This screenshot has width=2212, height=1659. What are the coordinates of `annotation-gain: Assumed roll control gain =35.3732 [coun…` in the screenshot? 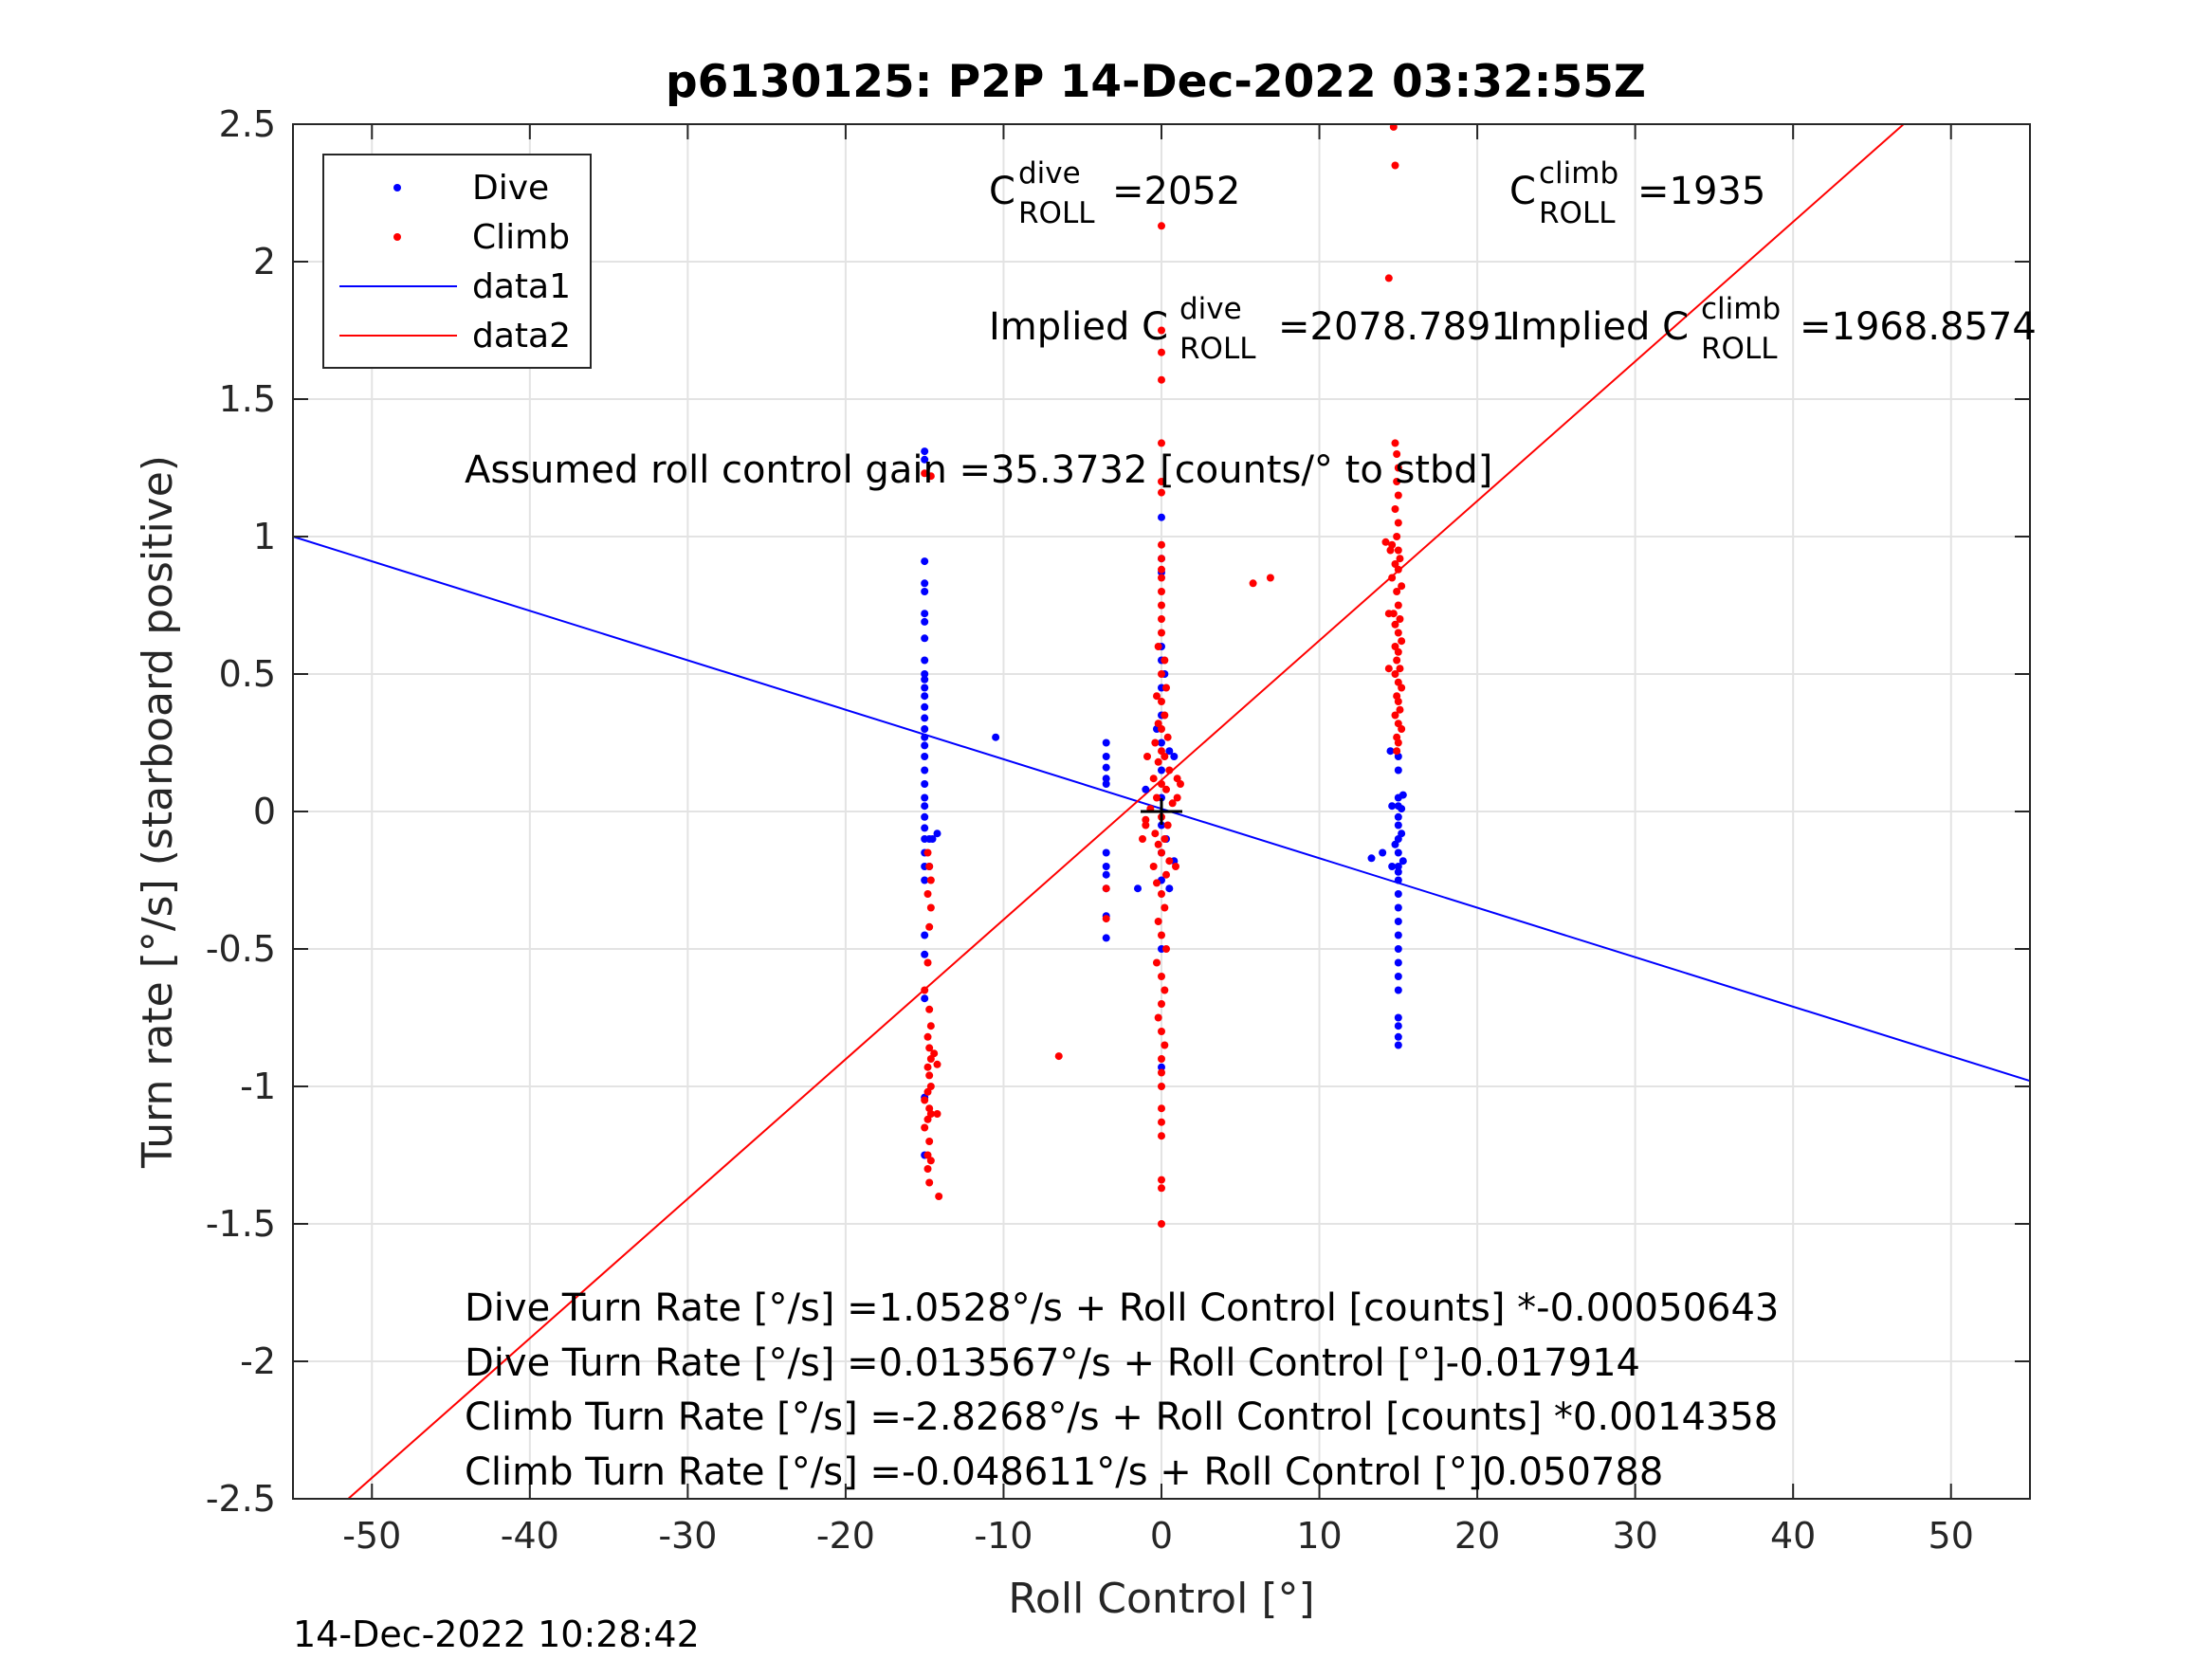 It's located at (978, 470).